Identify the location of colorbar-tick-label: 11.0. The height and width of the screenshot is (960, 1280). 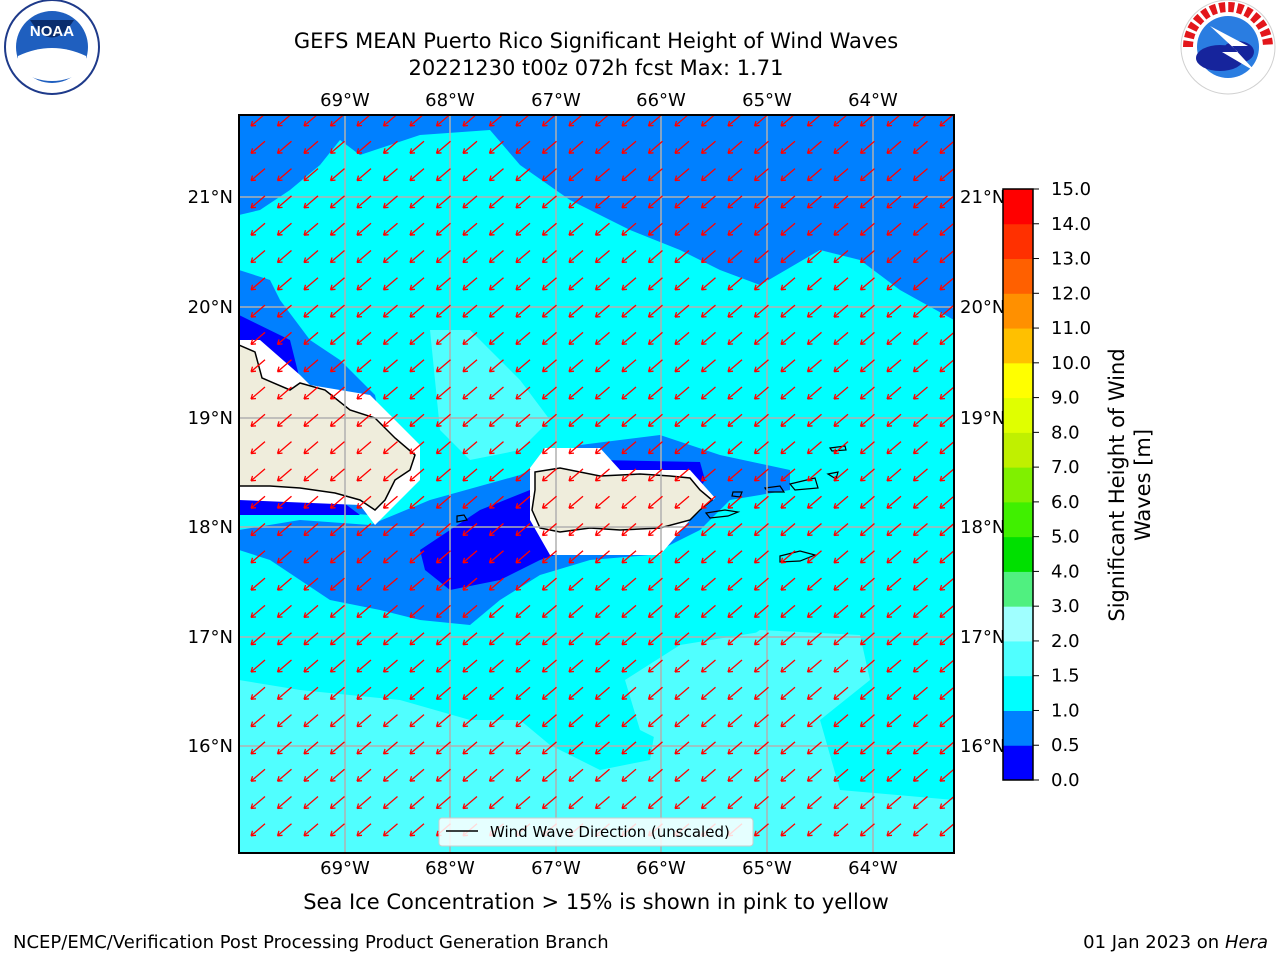
(1071, 328).